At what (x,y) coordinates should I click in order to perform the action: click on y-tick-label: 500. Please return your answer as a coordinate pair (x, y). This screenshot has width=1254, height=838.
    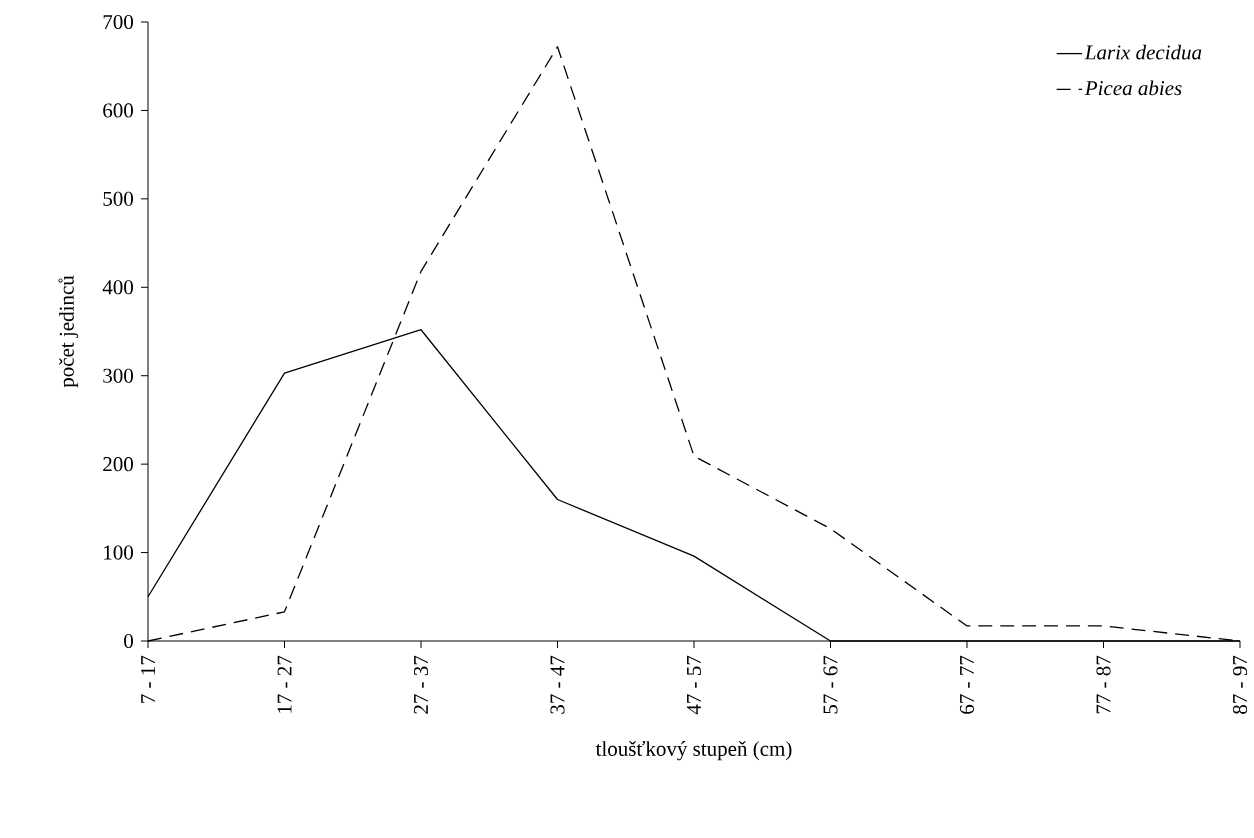
    Looking at the image, I should click on (118, 198).